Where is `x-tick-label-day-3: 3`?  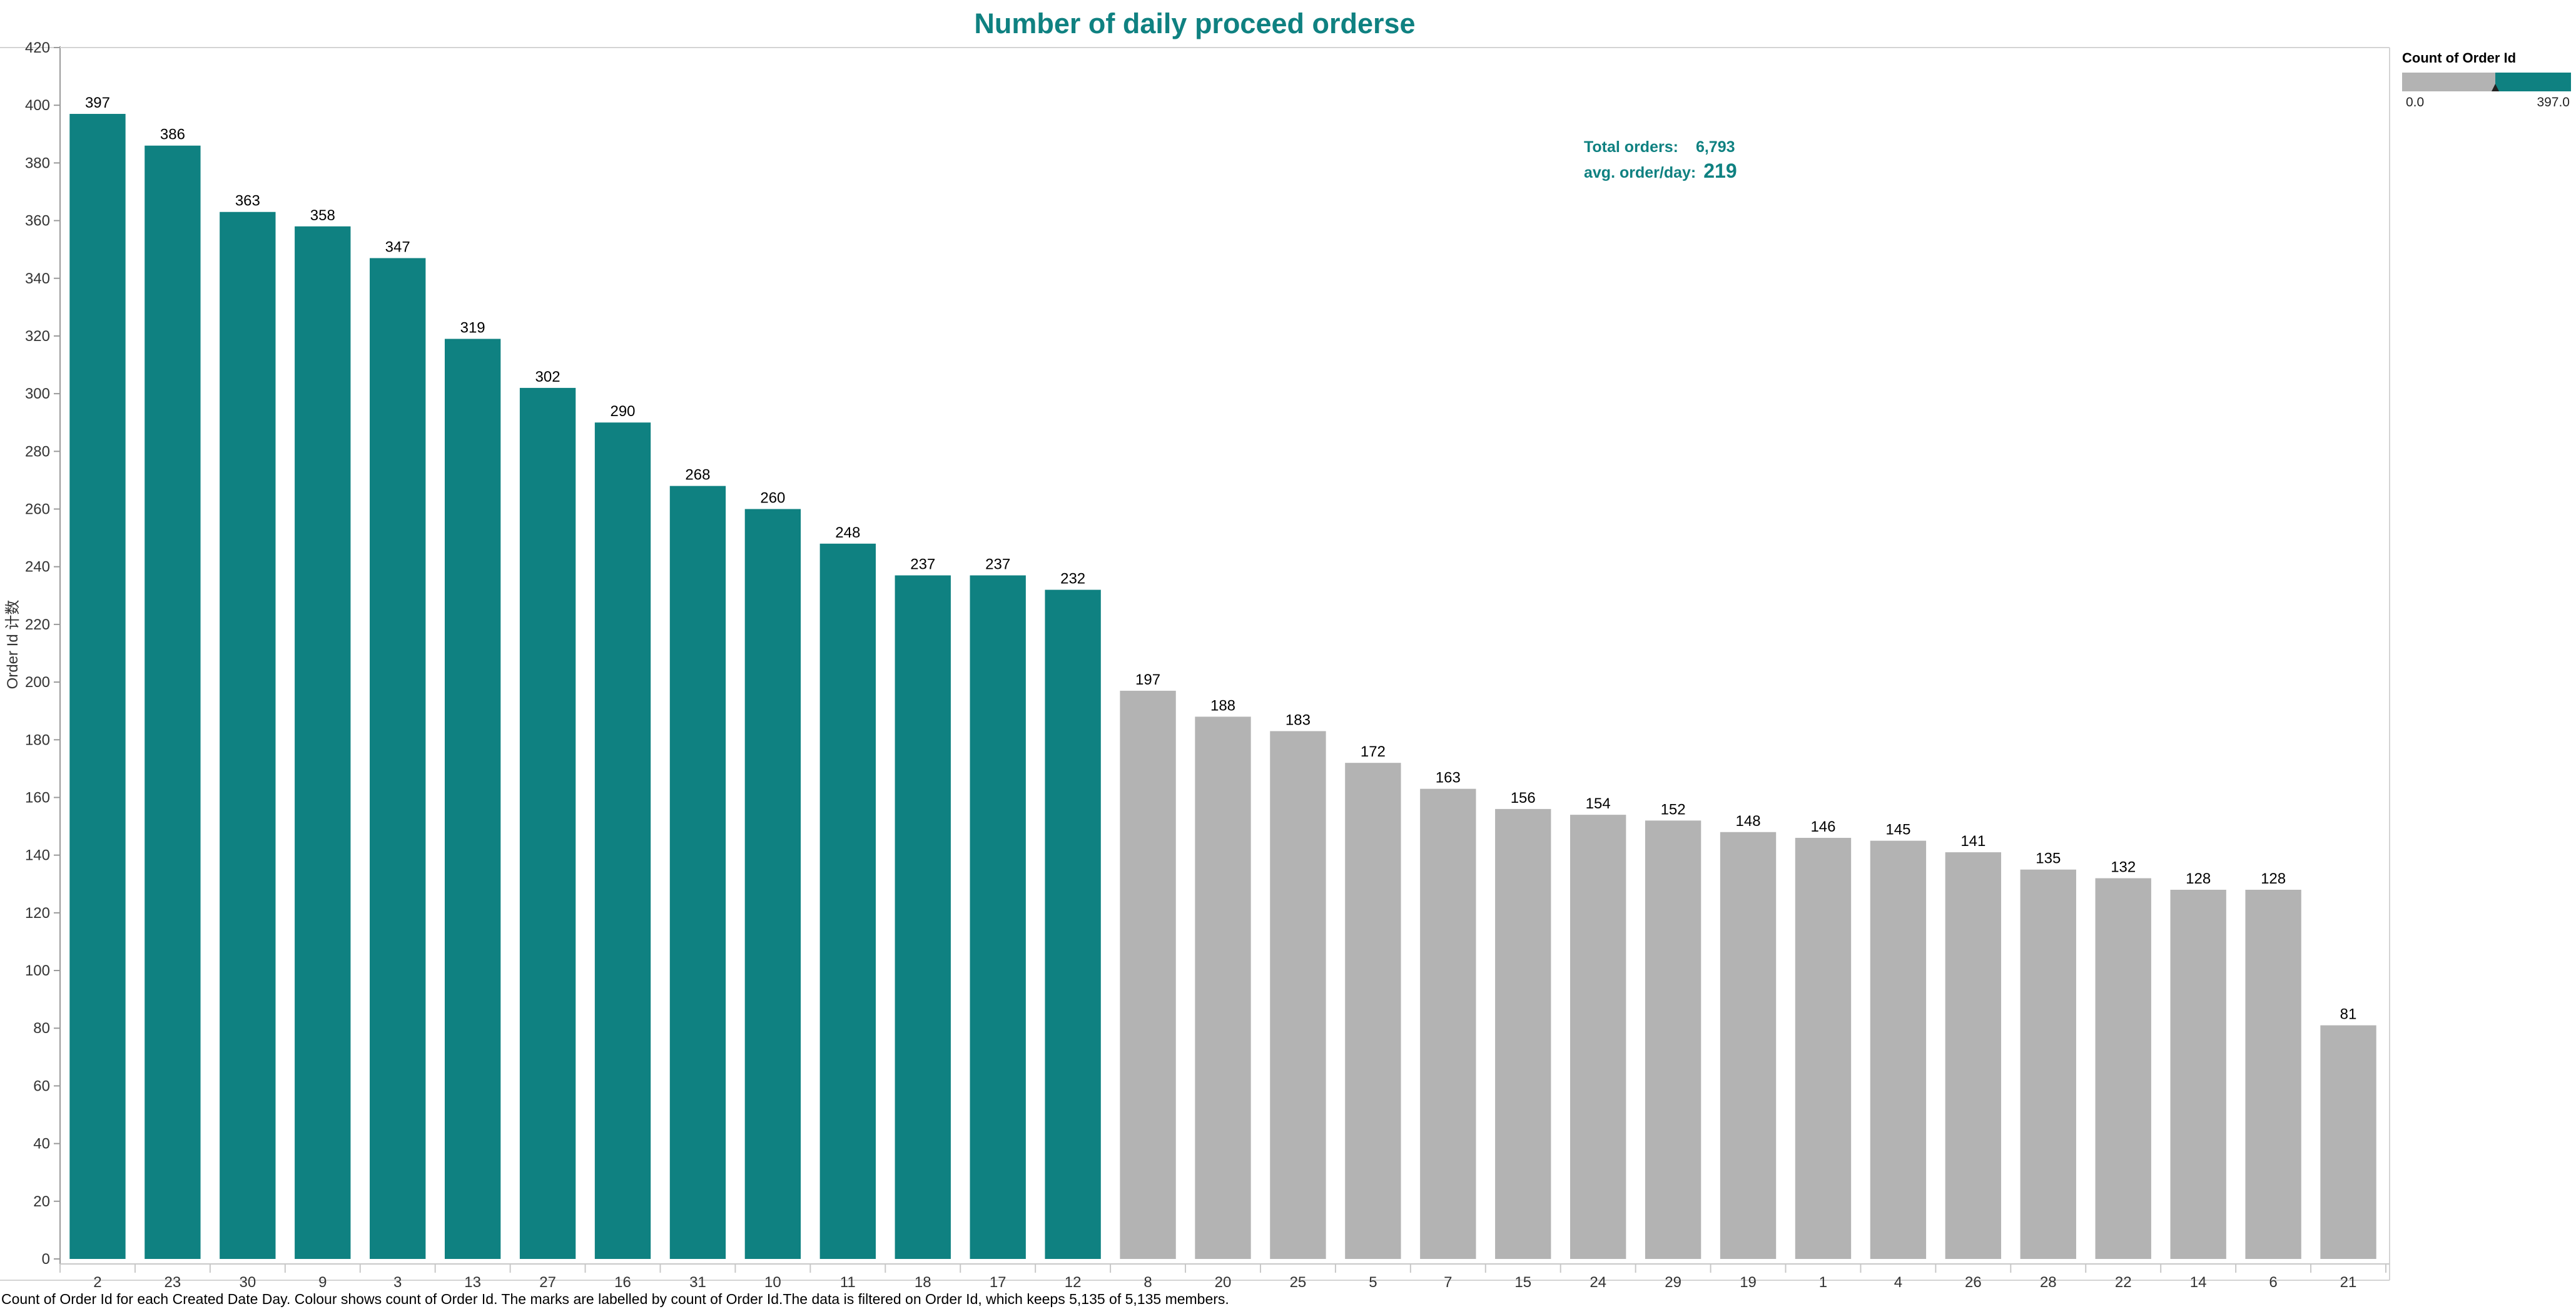
x-tick-label-day-3: 3 is located at coordinates (397, 1281).